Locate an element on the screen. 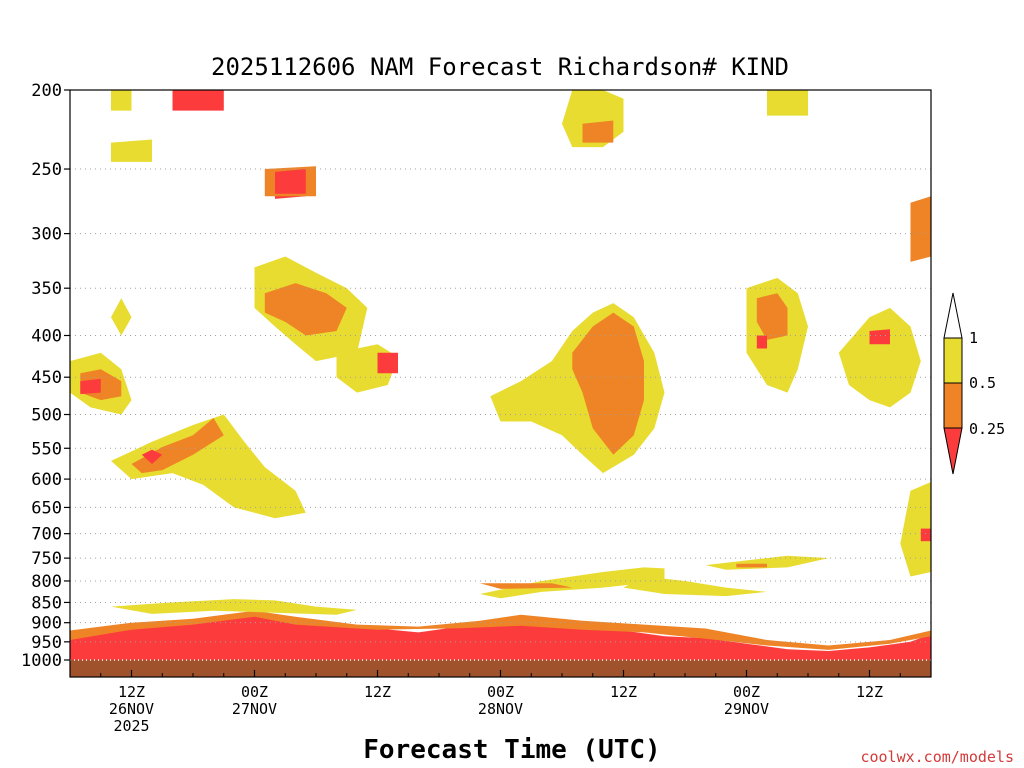 Image resolution: width=1024 pixels, height=768 pixels. ytick-label-300: 300 is located at coordinates (46, 235).